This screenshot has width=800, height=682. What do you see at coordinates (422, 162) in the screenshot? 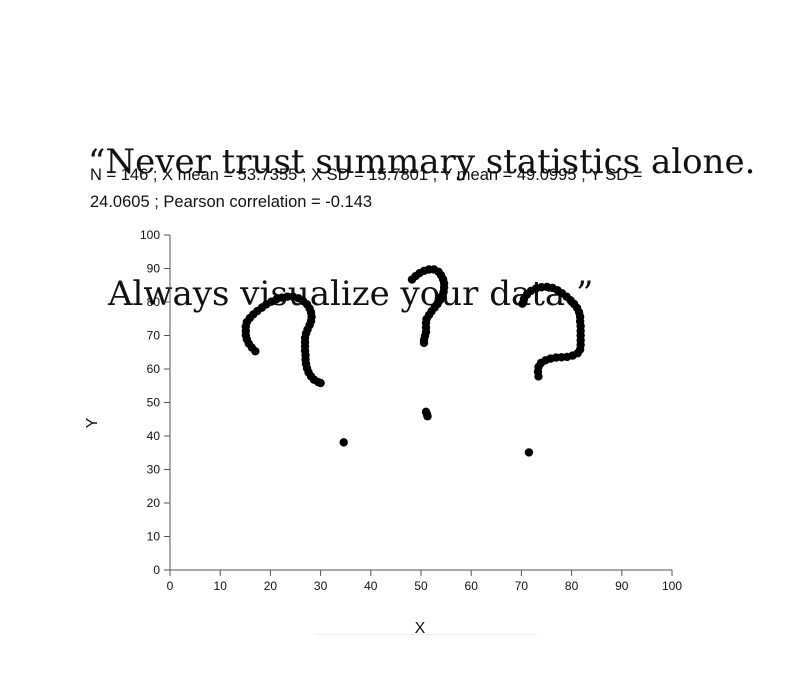
I see `quote-line-1: “Never trust summary statistics alone.` at bounding box center [422, 162].